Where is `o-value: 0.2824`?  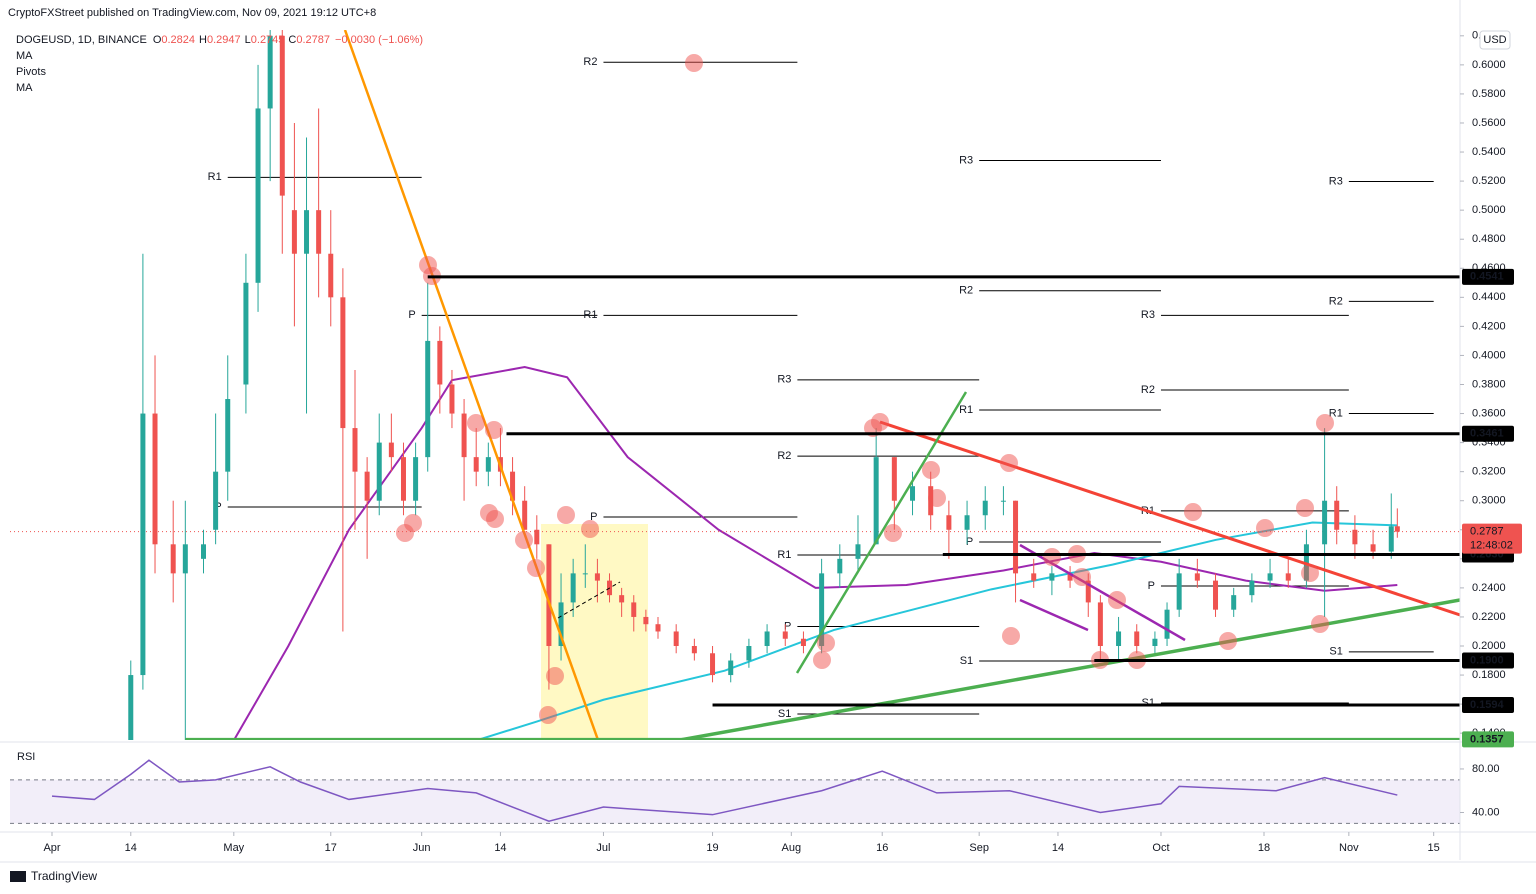
o-value: 0.2824 is located at coordinates (178, 40).